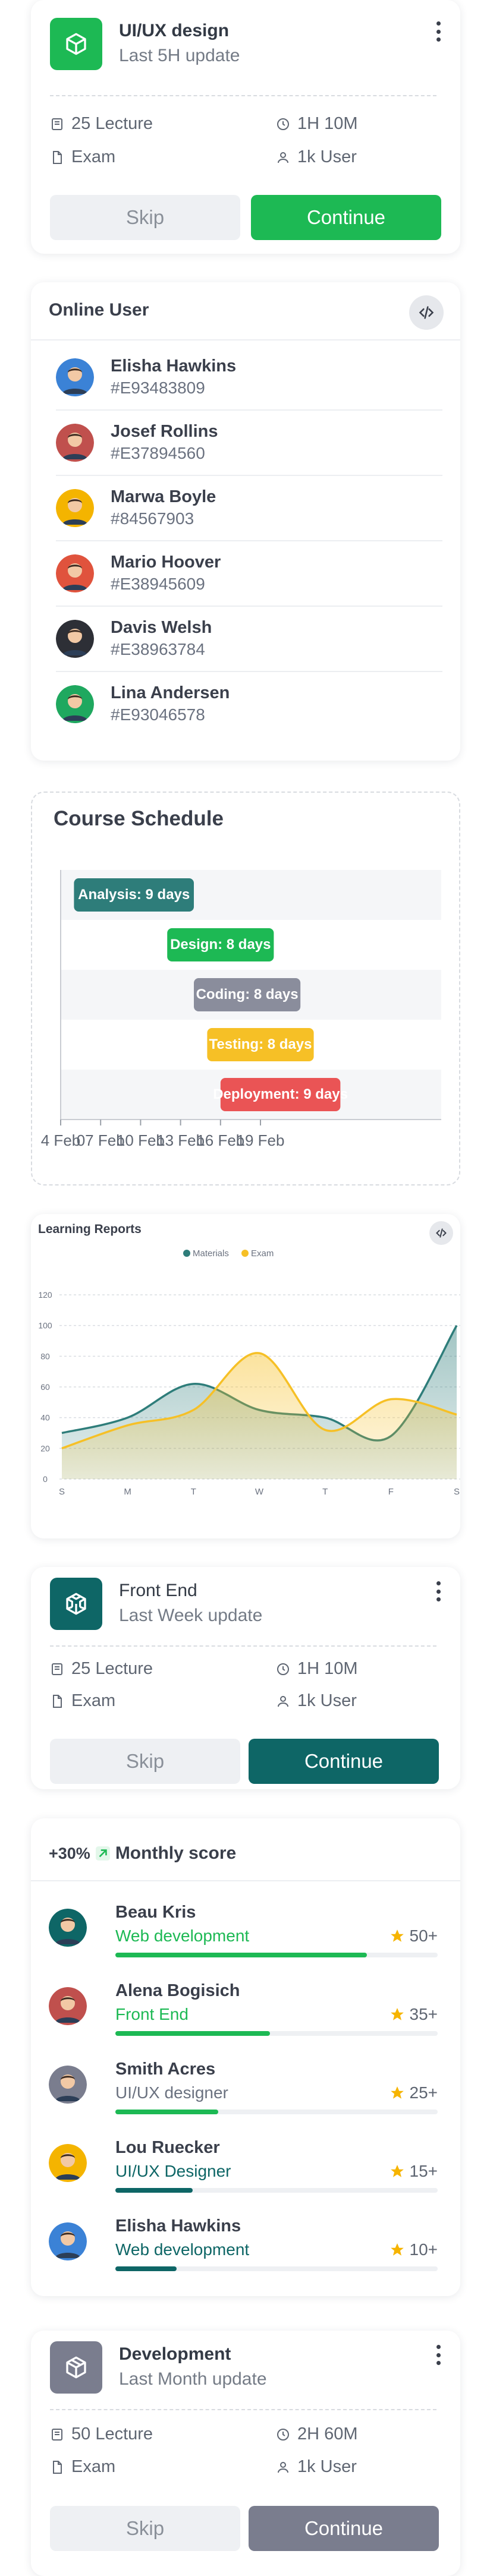  What do you see at coordinates (173, 2171) in the screenshot?
I see `student-role: UI/UX Designer` at bounding box center [173, 2171].